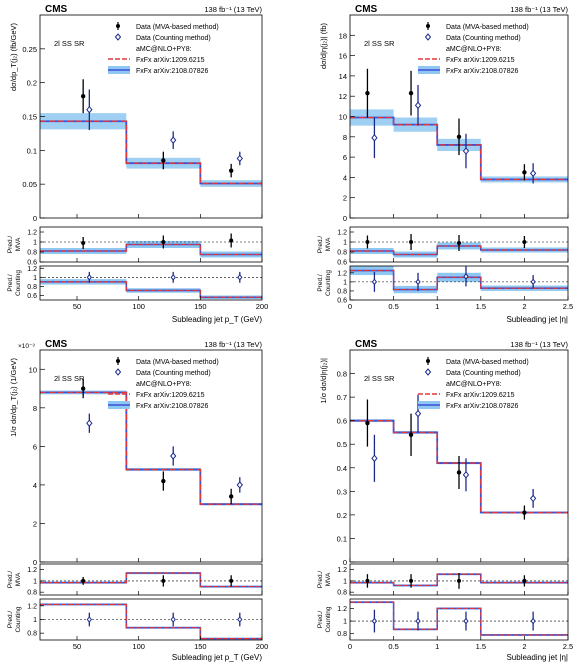 The height and width of the screenshot is (668, 580). I want to click on y-axis-label: 1/σ dσ/d|η(j₂)|, so click(323, 381).